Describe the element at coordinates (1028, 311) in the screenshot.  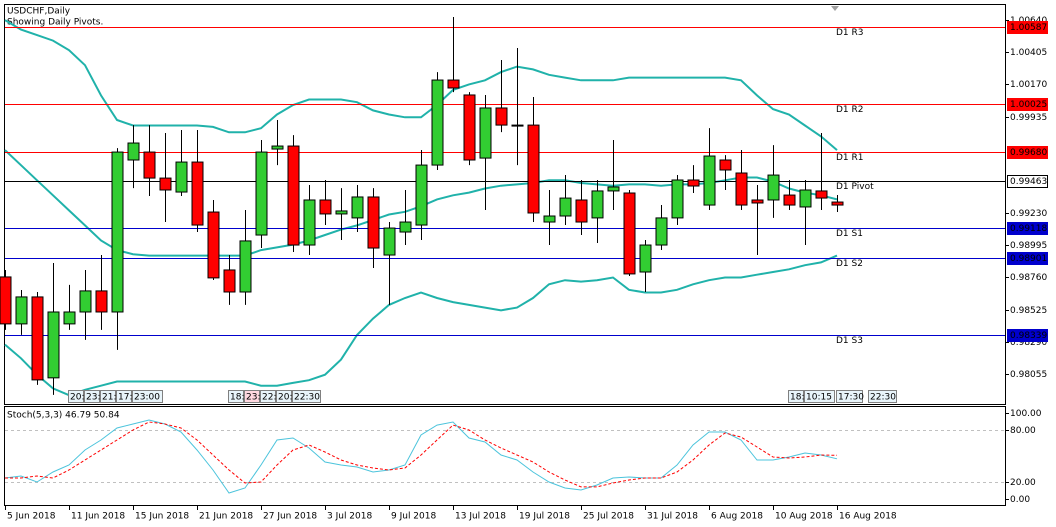
I see `y-tick-label: 0.98525` at that location.